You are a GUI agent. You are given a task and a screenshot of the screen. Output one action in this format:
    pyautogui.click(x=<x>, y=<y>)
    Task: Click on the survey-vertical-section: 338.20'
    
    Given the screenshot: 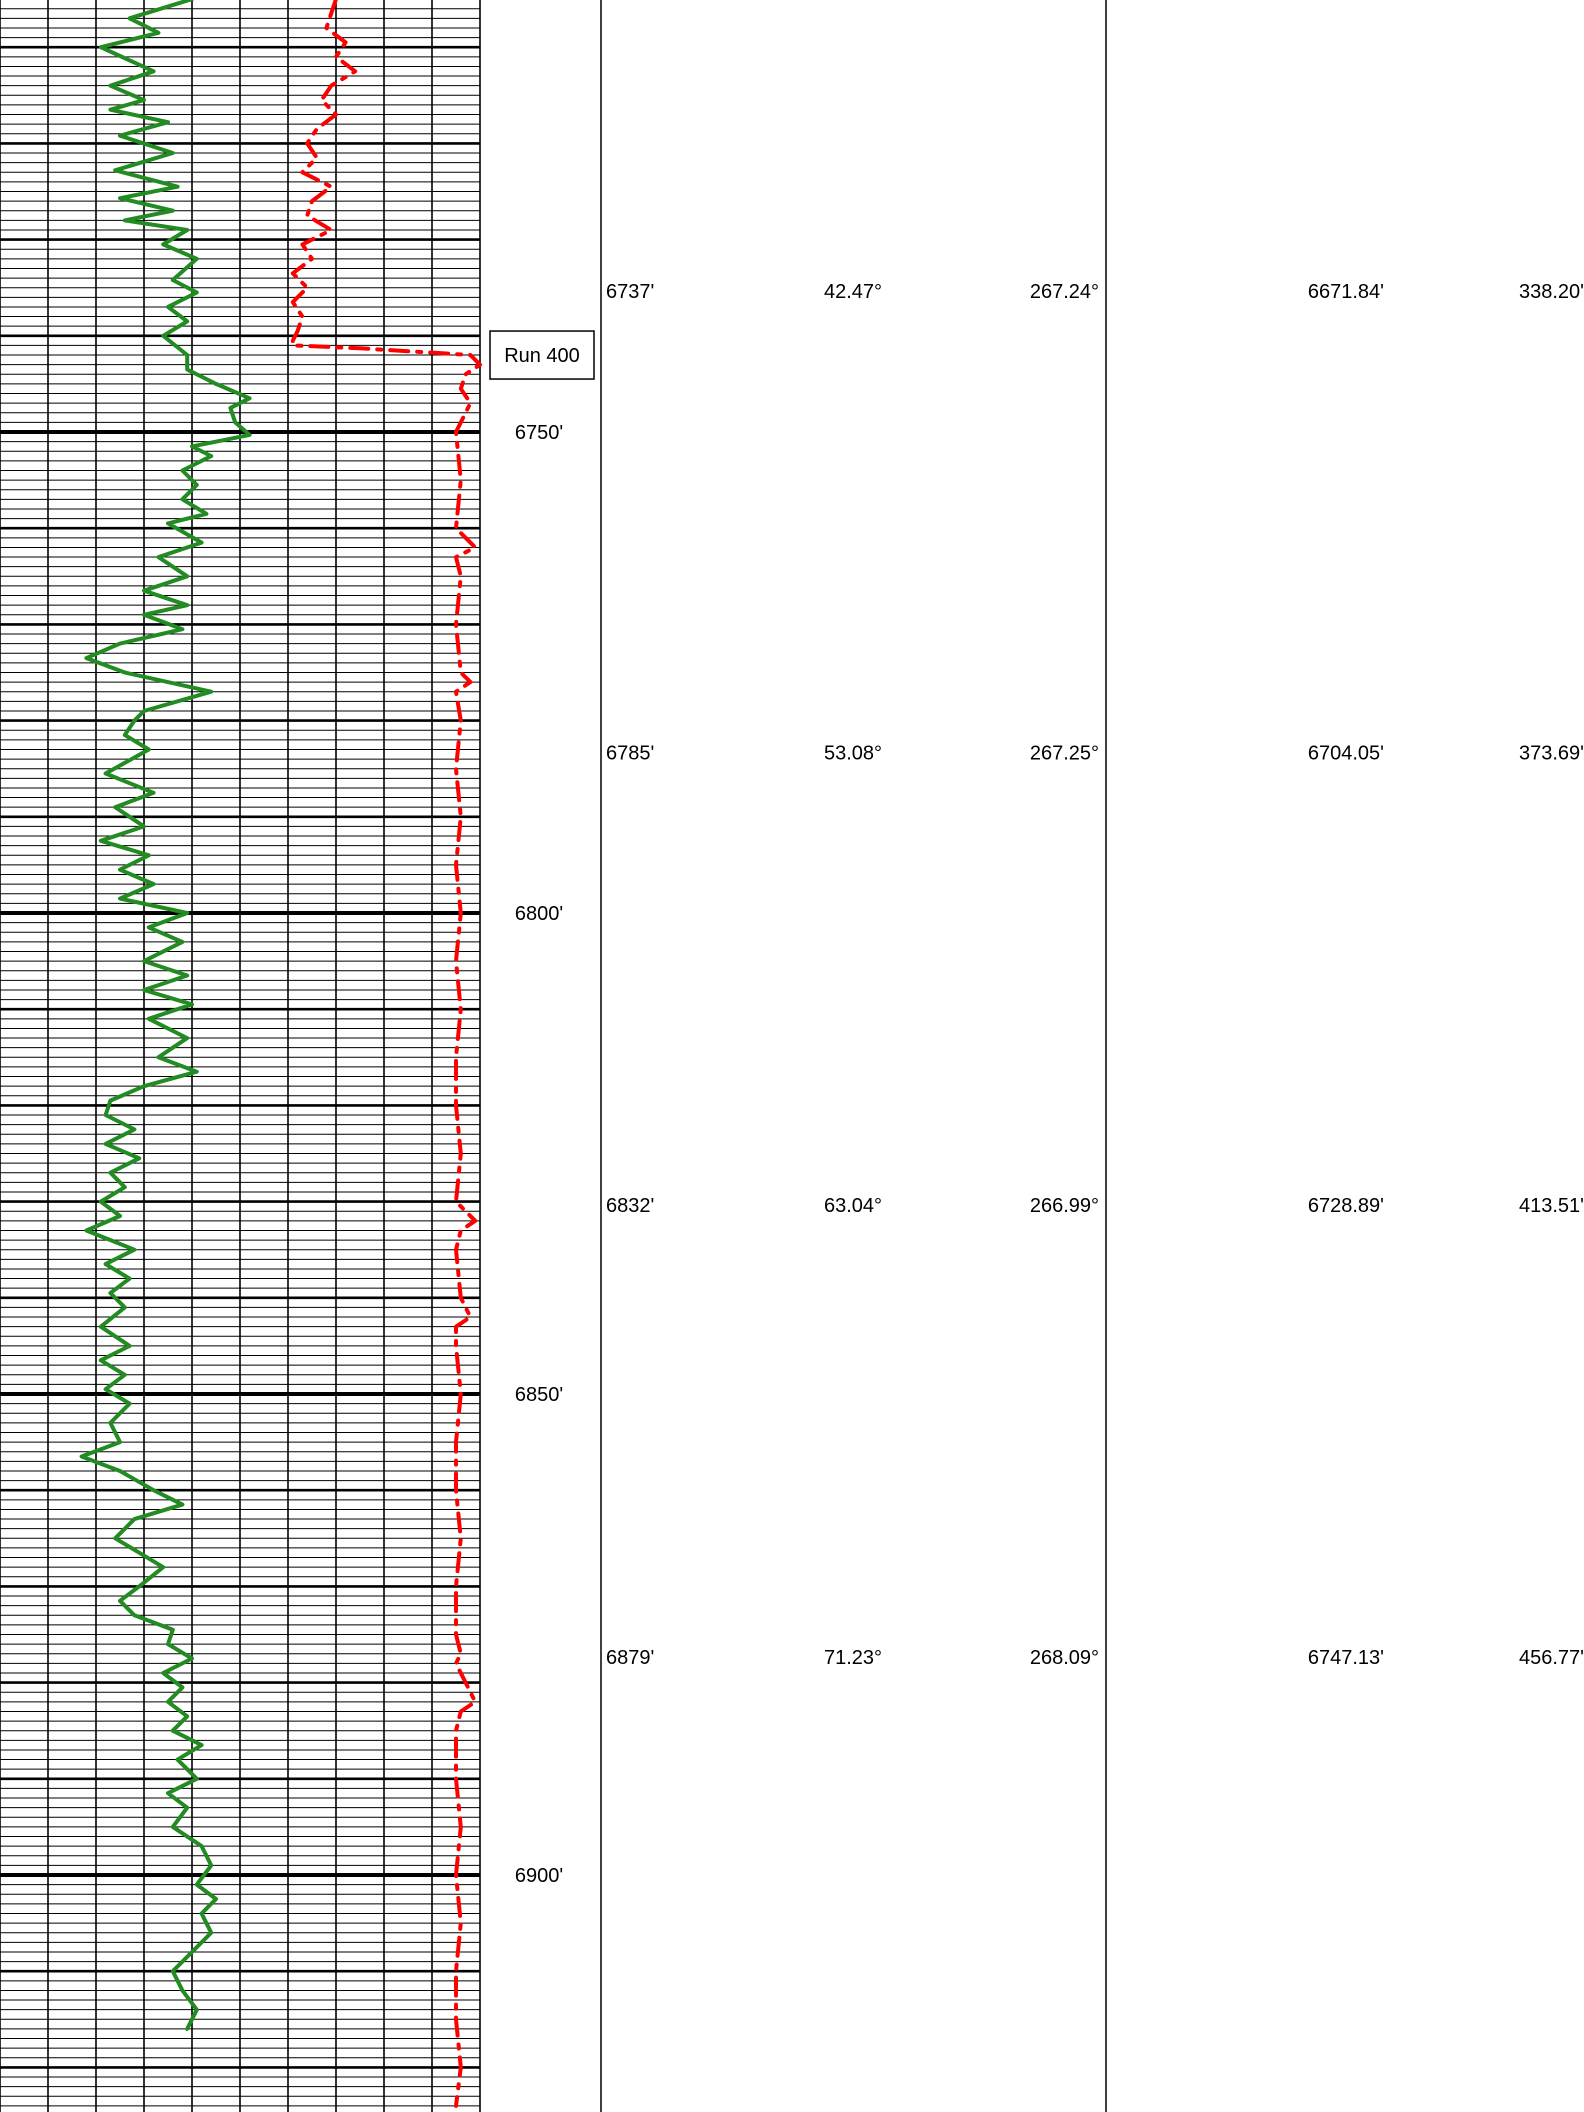 What is the action you would take?
    pyautogui.click(x=1551, y=292)
    